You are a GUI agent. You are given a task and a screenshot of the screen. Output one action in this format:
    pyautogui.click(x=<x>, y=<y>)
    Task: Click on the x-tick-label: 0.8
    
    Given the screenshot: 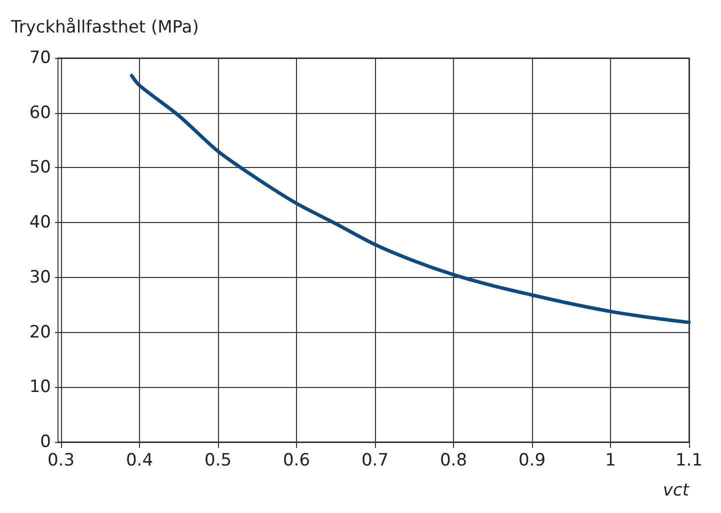 What is the action you would take?
    pyautogui.click(x=454, y=460)
    